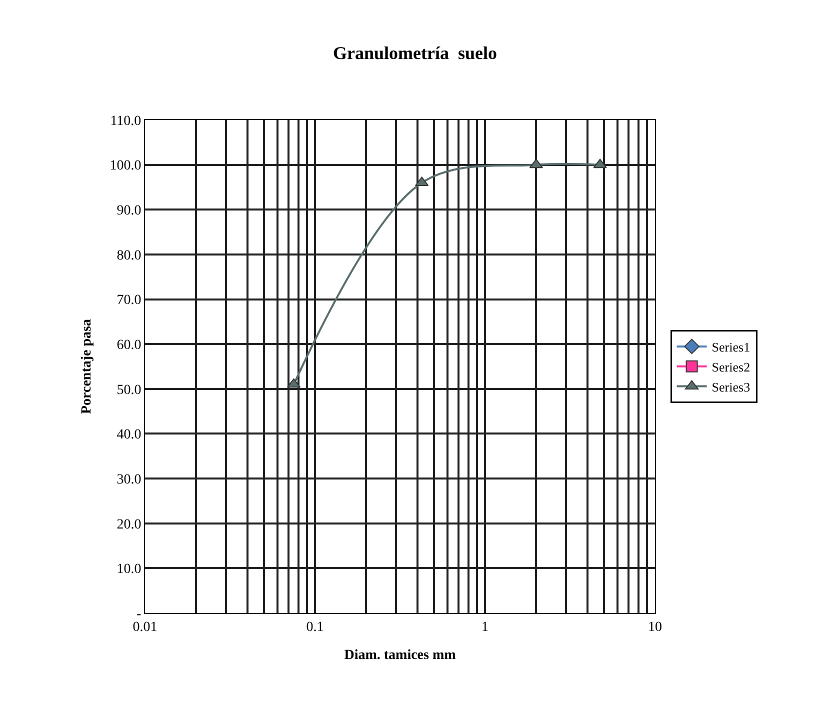 The width and height of the screenshot is (830, 713). What do you see at coordinates (731, 347) in the screenshot?
I see `legend-label: Series1` at bounding box center [731, 347].